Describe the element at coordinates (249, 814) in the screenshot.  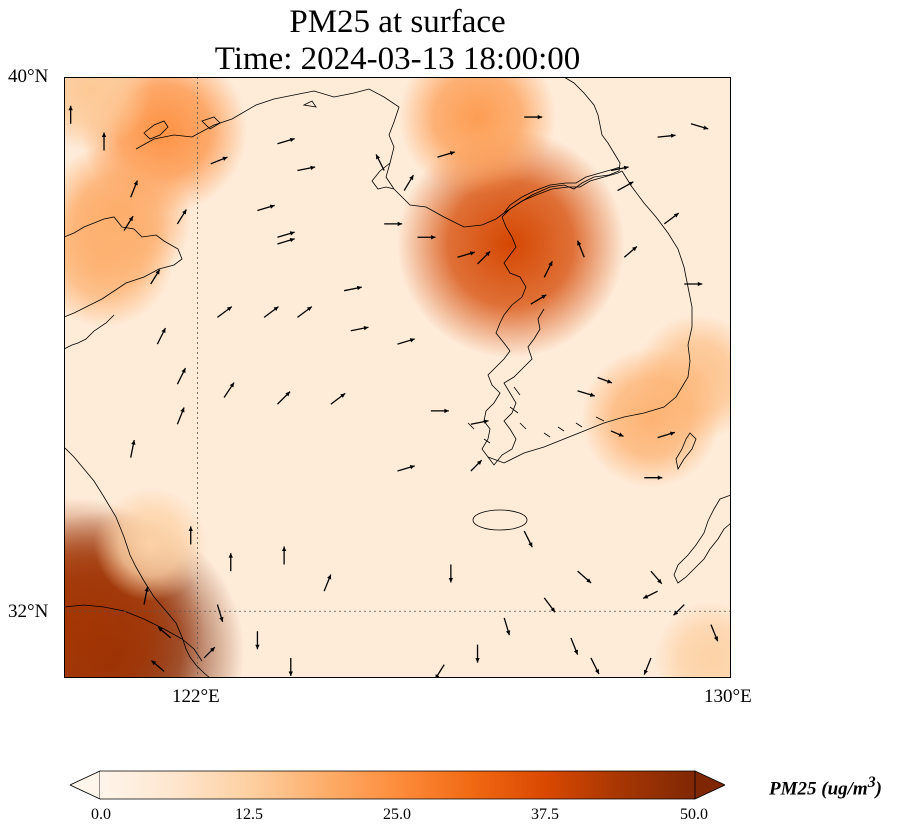
I see `colorbar-tick-1: 12.5` at that location.